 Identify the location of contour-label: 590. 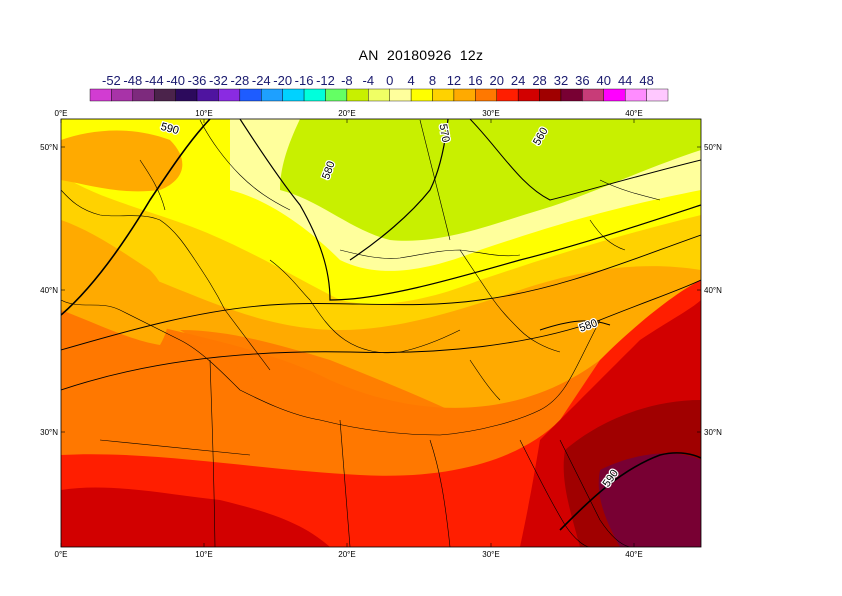
(169, 129).